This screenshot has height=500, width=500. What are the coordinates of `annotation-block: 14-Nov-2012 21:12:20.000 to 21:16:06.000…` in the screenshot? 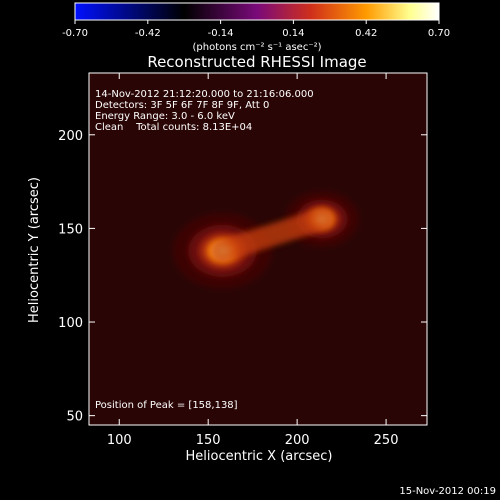 It's located at (204, 111).